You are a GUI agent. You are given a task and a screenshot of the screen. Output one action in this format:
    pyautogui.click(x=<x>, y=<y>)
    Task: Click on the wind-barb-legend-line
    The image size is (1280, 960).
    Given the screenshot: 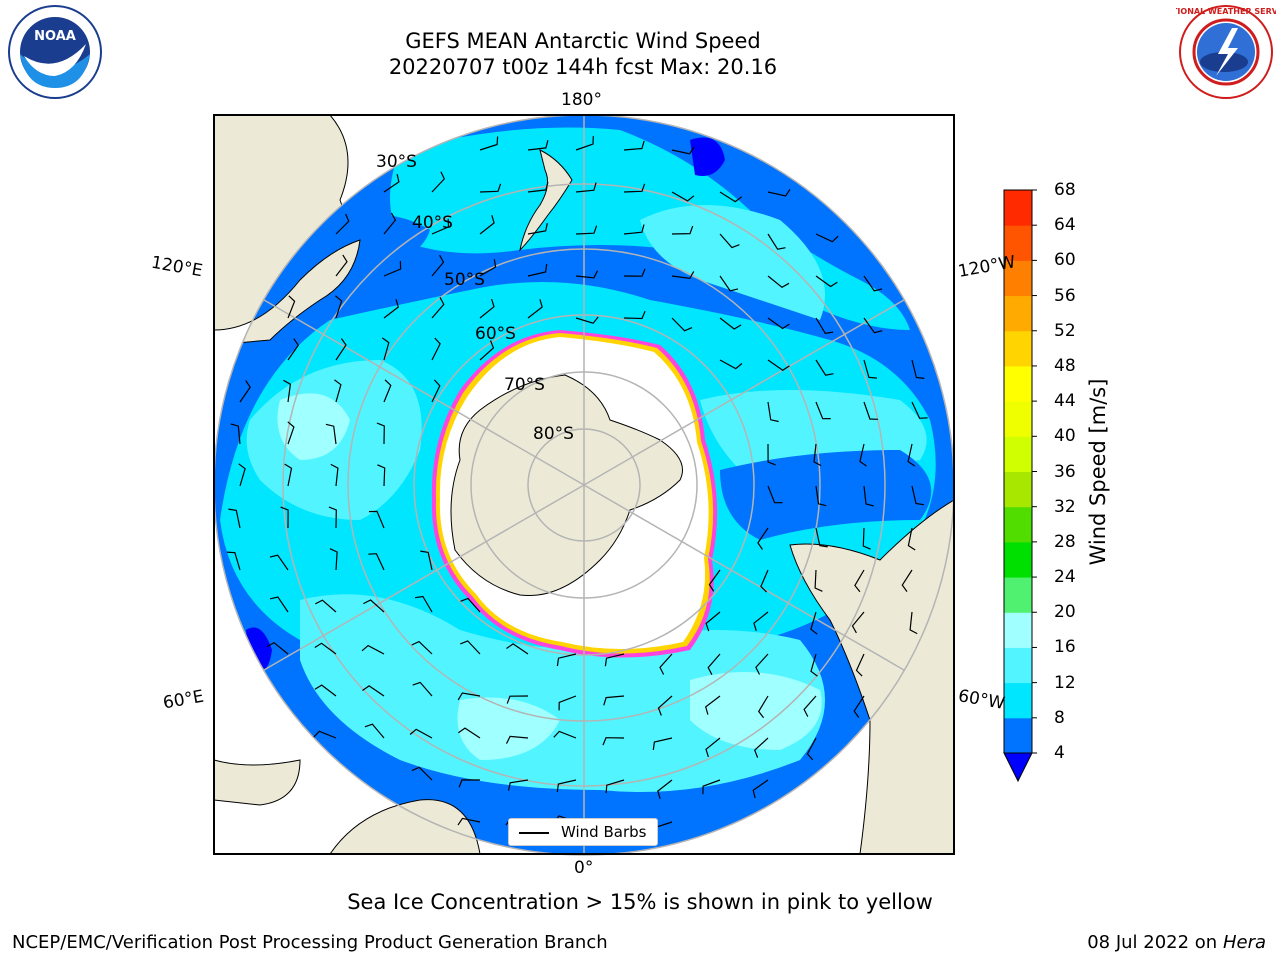 What is the action you would take?
    pyautogui.click(x=534, y=833)
    